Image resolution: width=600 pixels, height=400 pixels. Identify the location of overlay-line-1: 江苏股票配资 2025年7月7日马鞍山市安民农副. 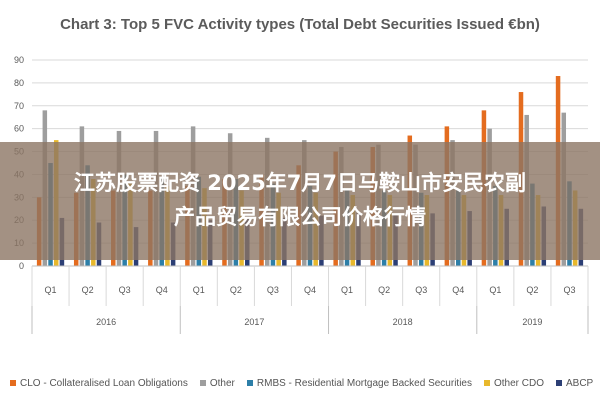
(300, 183).